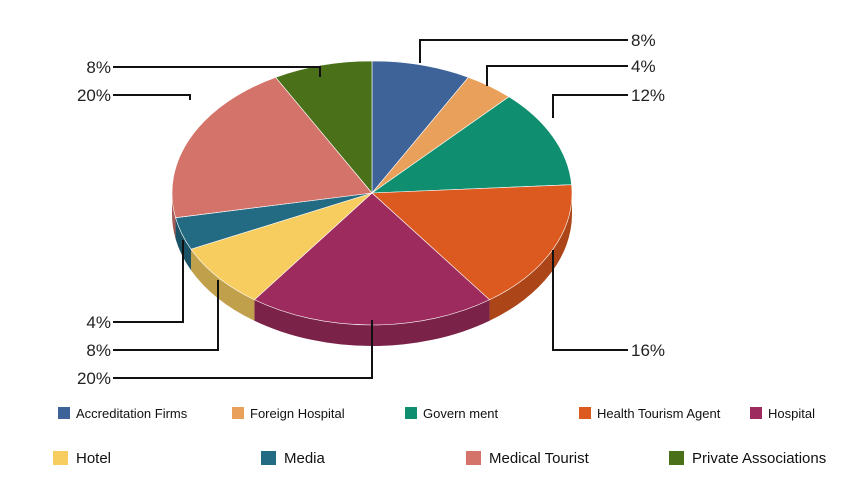 The image size is (866, 499). Describe the element at coordinates (791, 413) in the screenshot. I see `legend-label: Hospital` at that location.